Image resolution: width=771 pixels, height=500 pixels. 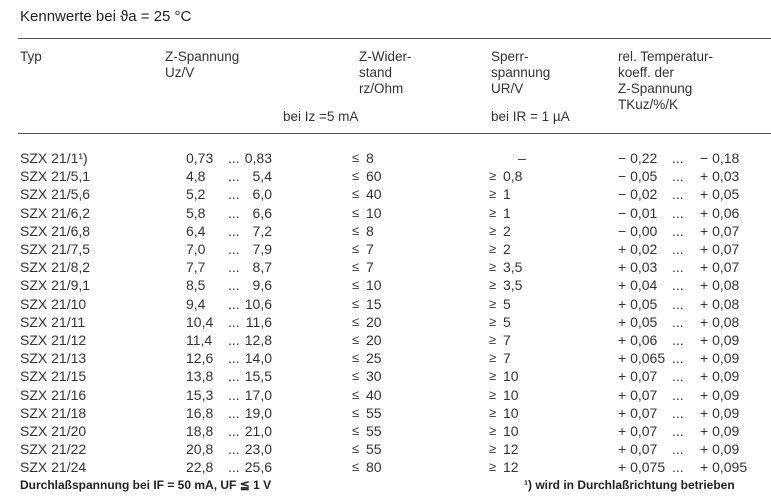 I want to click on ur-cell: 0,8, so click(x=513, y=176).